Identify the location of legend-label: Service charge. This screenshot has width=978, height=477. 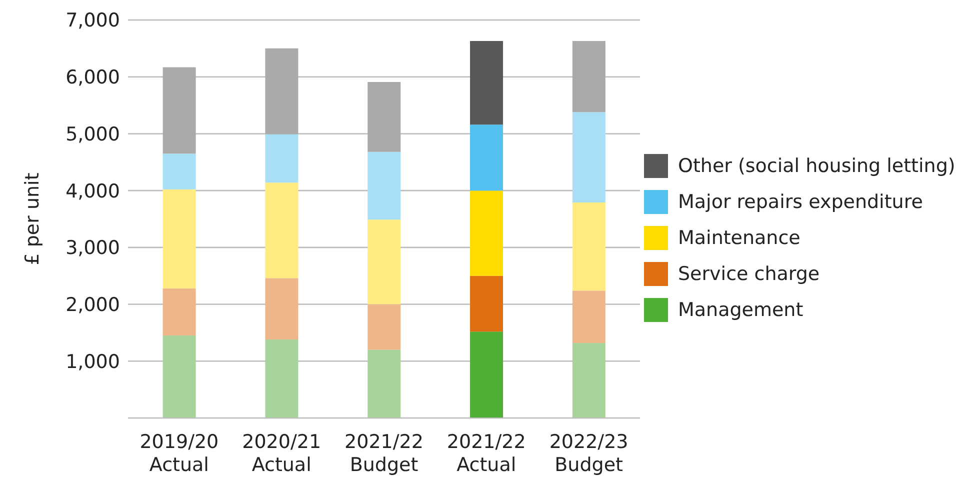
(749, 274).